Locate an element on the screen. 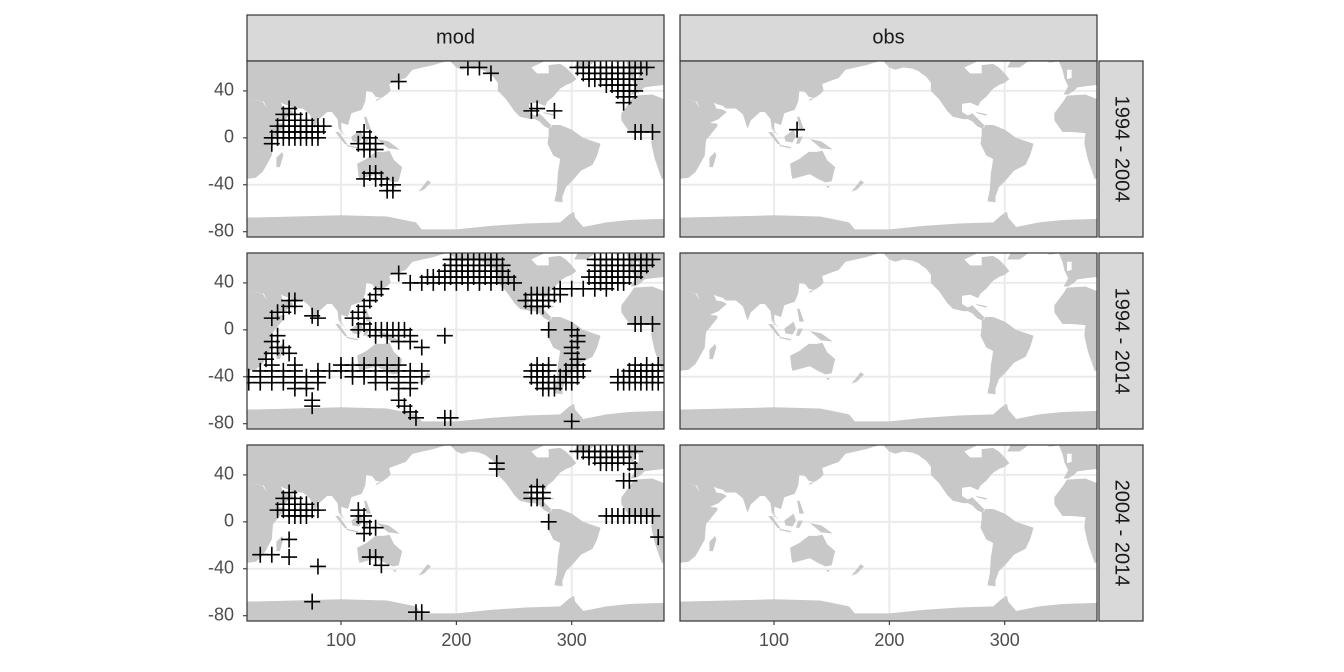  column-strip-label: obs is located at coordinates (888, 37).